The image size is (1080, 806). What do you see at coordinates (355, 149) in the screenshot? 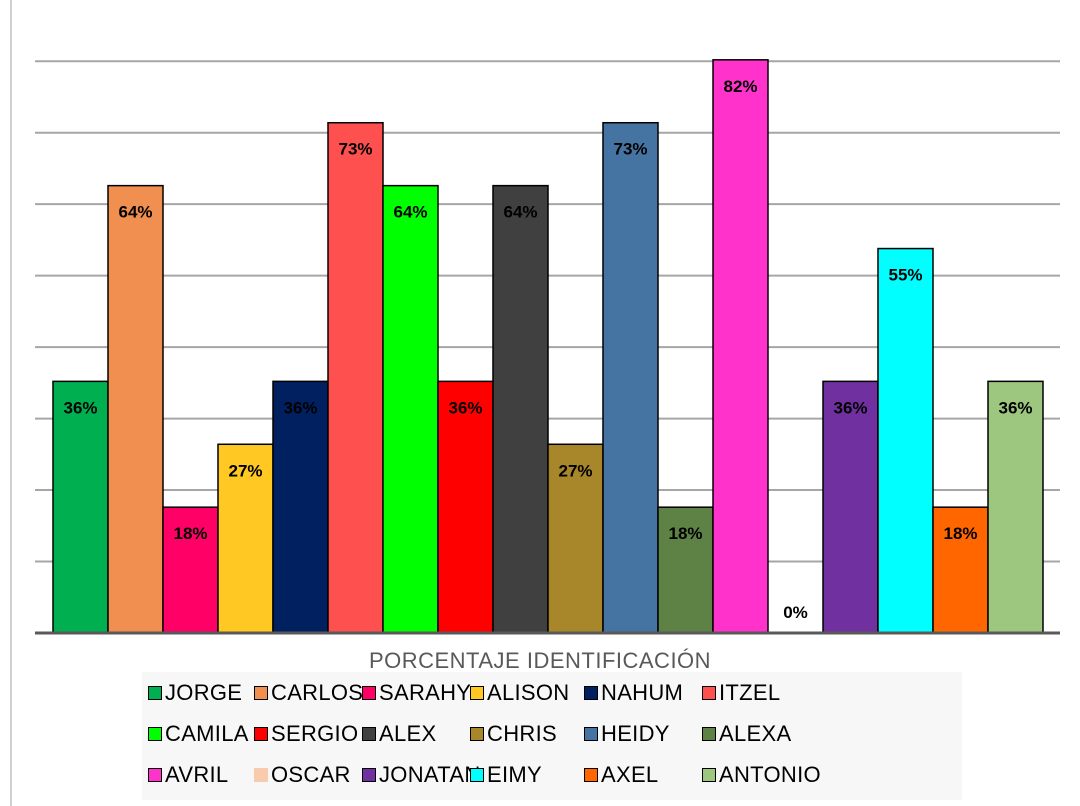
I see `data-label-itzel: 73%` at bounding box center [355, 149].